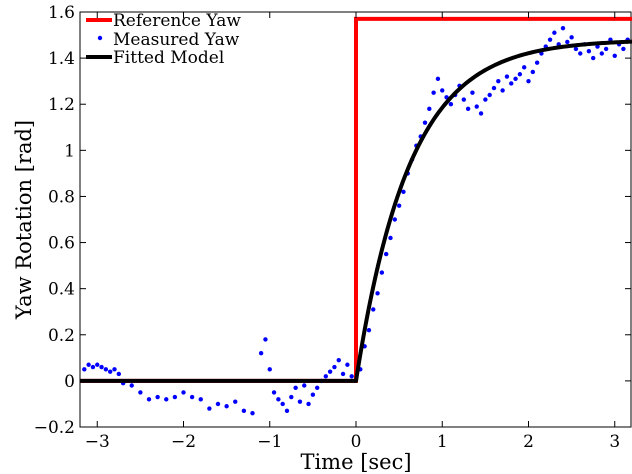 Image resolution: width=632 pixels, height=474 pixels. I want to click on legend-label-measured-yaw: Measured Yaw, so click(176, 40).